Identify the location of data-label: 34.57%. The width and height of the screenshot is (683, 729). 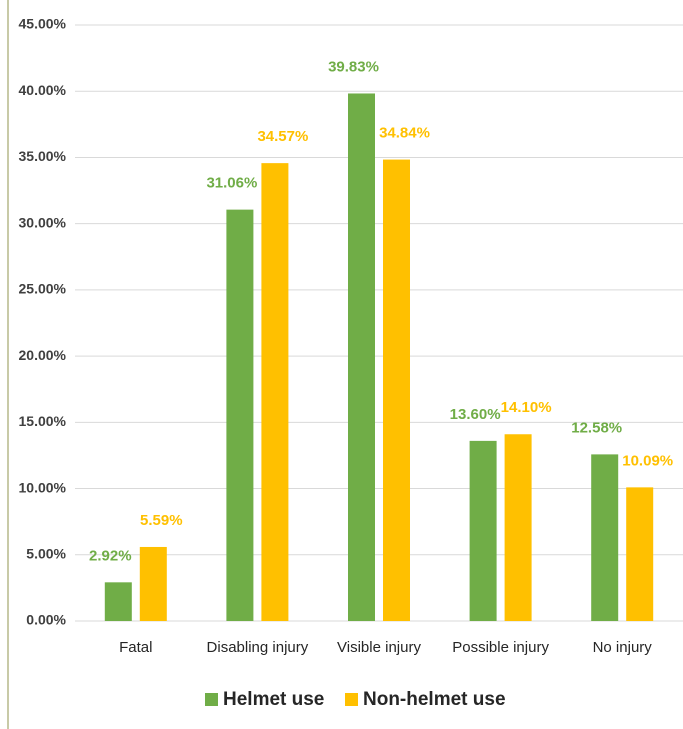
(282, 136).